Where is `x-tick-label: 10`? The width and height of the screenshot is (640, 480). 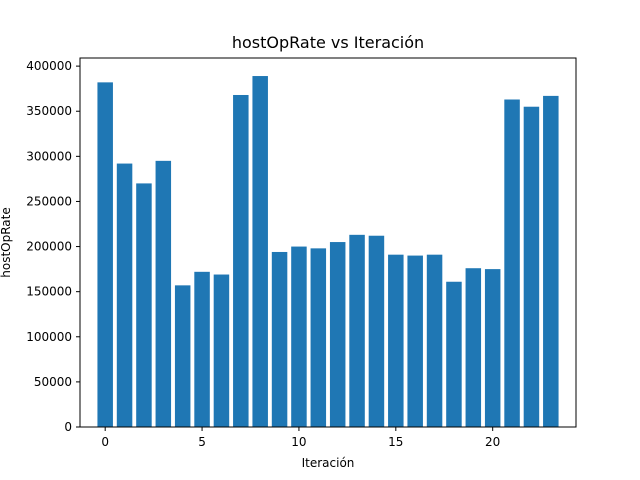 x-tick-label: 10 is located at coordinates (298, 442).